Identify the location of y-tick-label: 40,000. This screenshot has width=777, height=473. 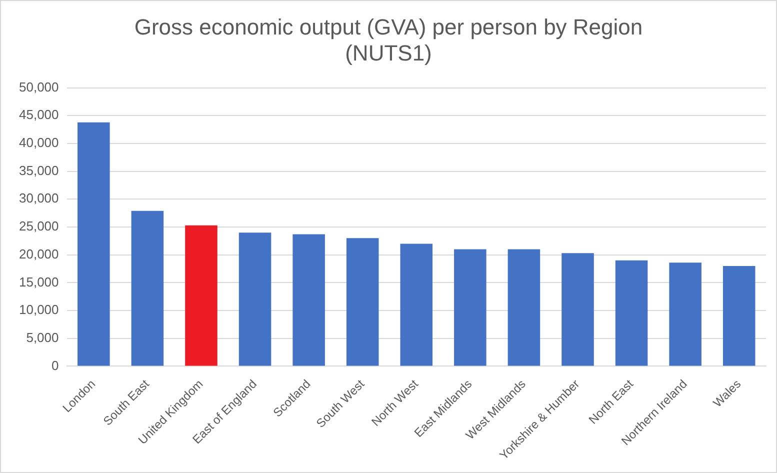
(38, 142).